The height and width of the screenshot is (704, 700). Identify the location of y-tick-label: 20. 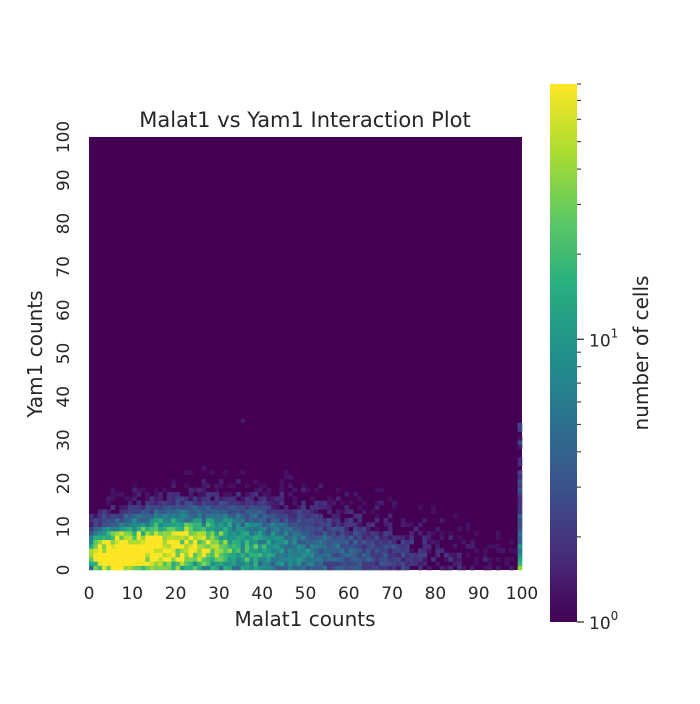
(64, 484).